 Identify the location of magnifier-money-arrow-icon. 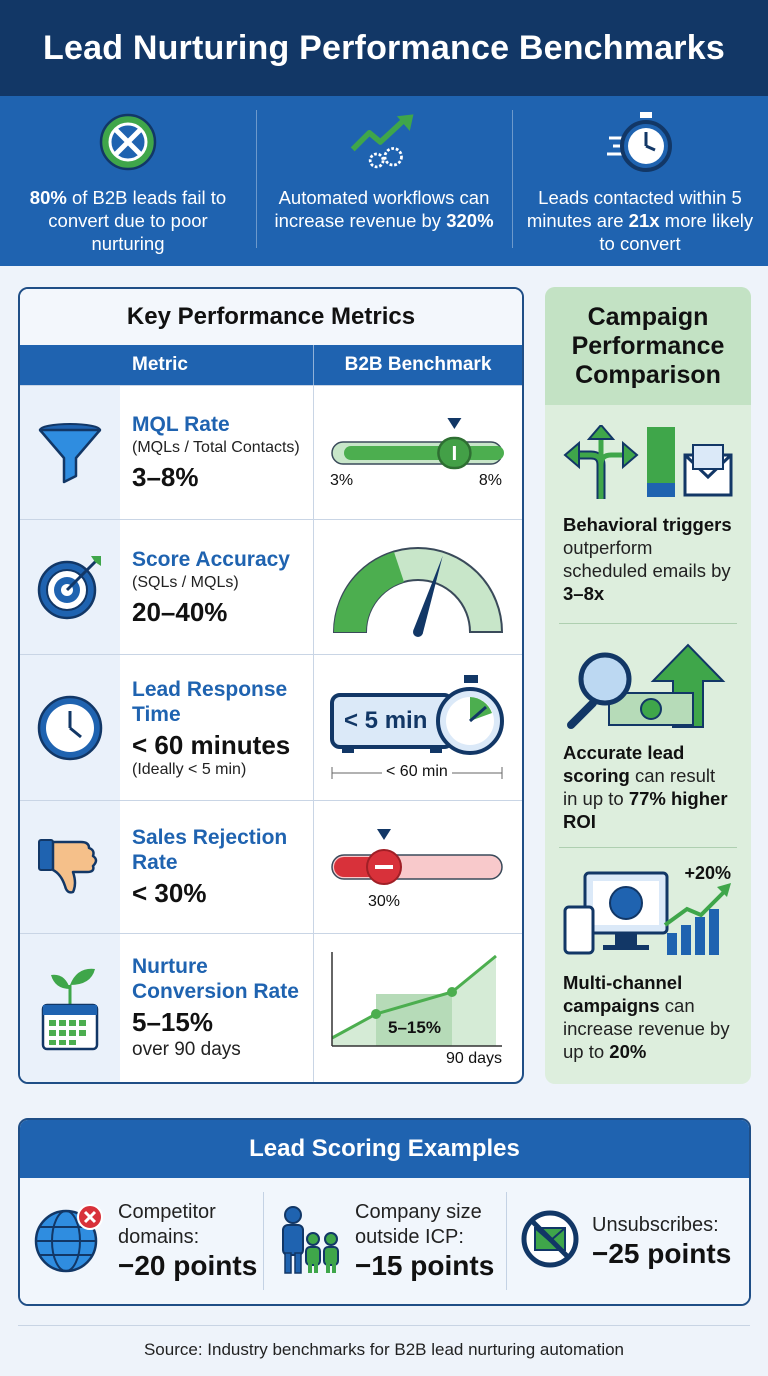
(648, 684).